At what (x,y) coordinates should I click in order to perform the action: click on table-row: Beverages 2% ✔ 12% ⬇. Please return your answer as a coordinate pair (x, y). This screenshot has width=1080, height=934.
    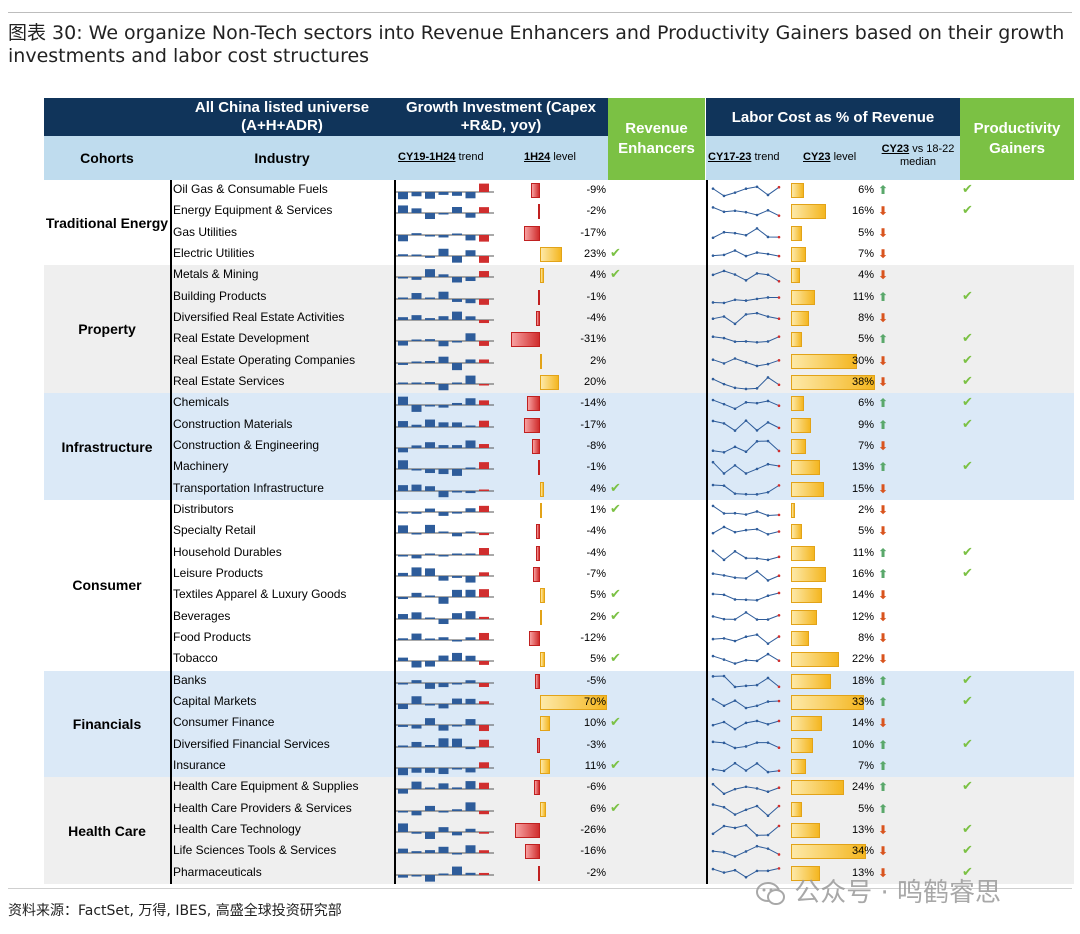
    Looking at the image, I should click on (559, 617).